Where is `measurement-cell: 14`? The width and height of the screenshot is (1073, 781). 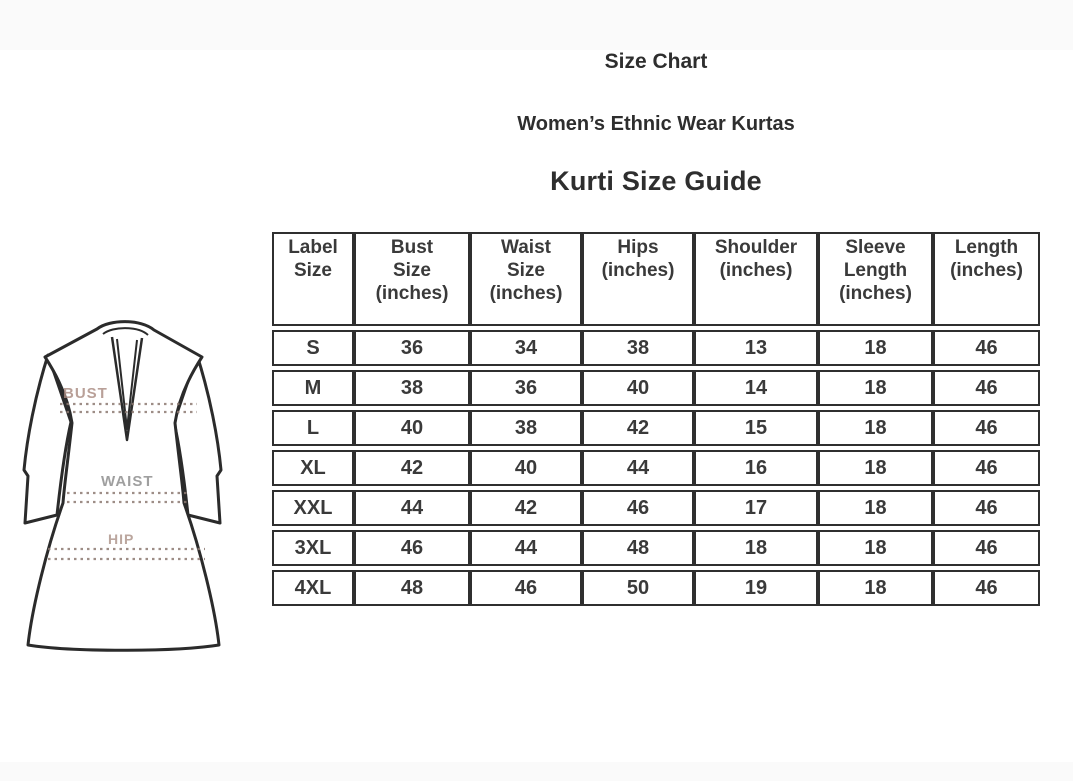
measurement-cell: 14 is located at coordinates (756, 388).